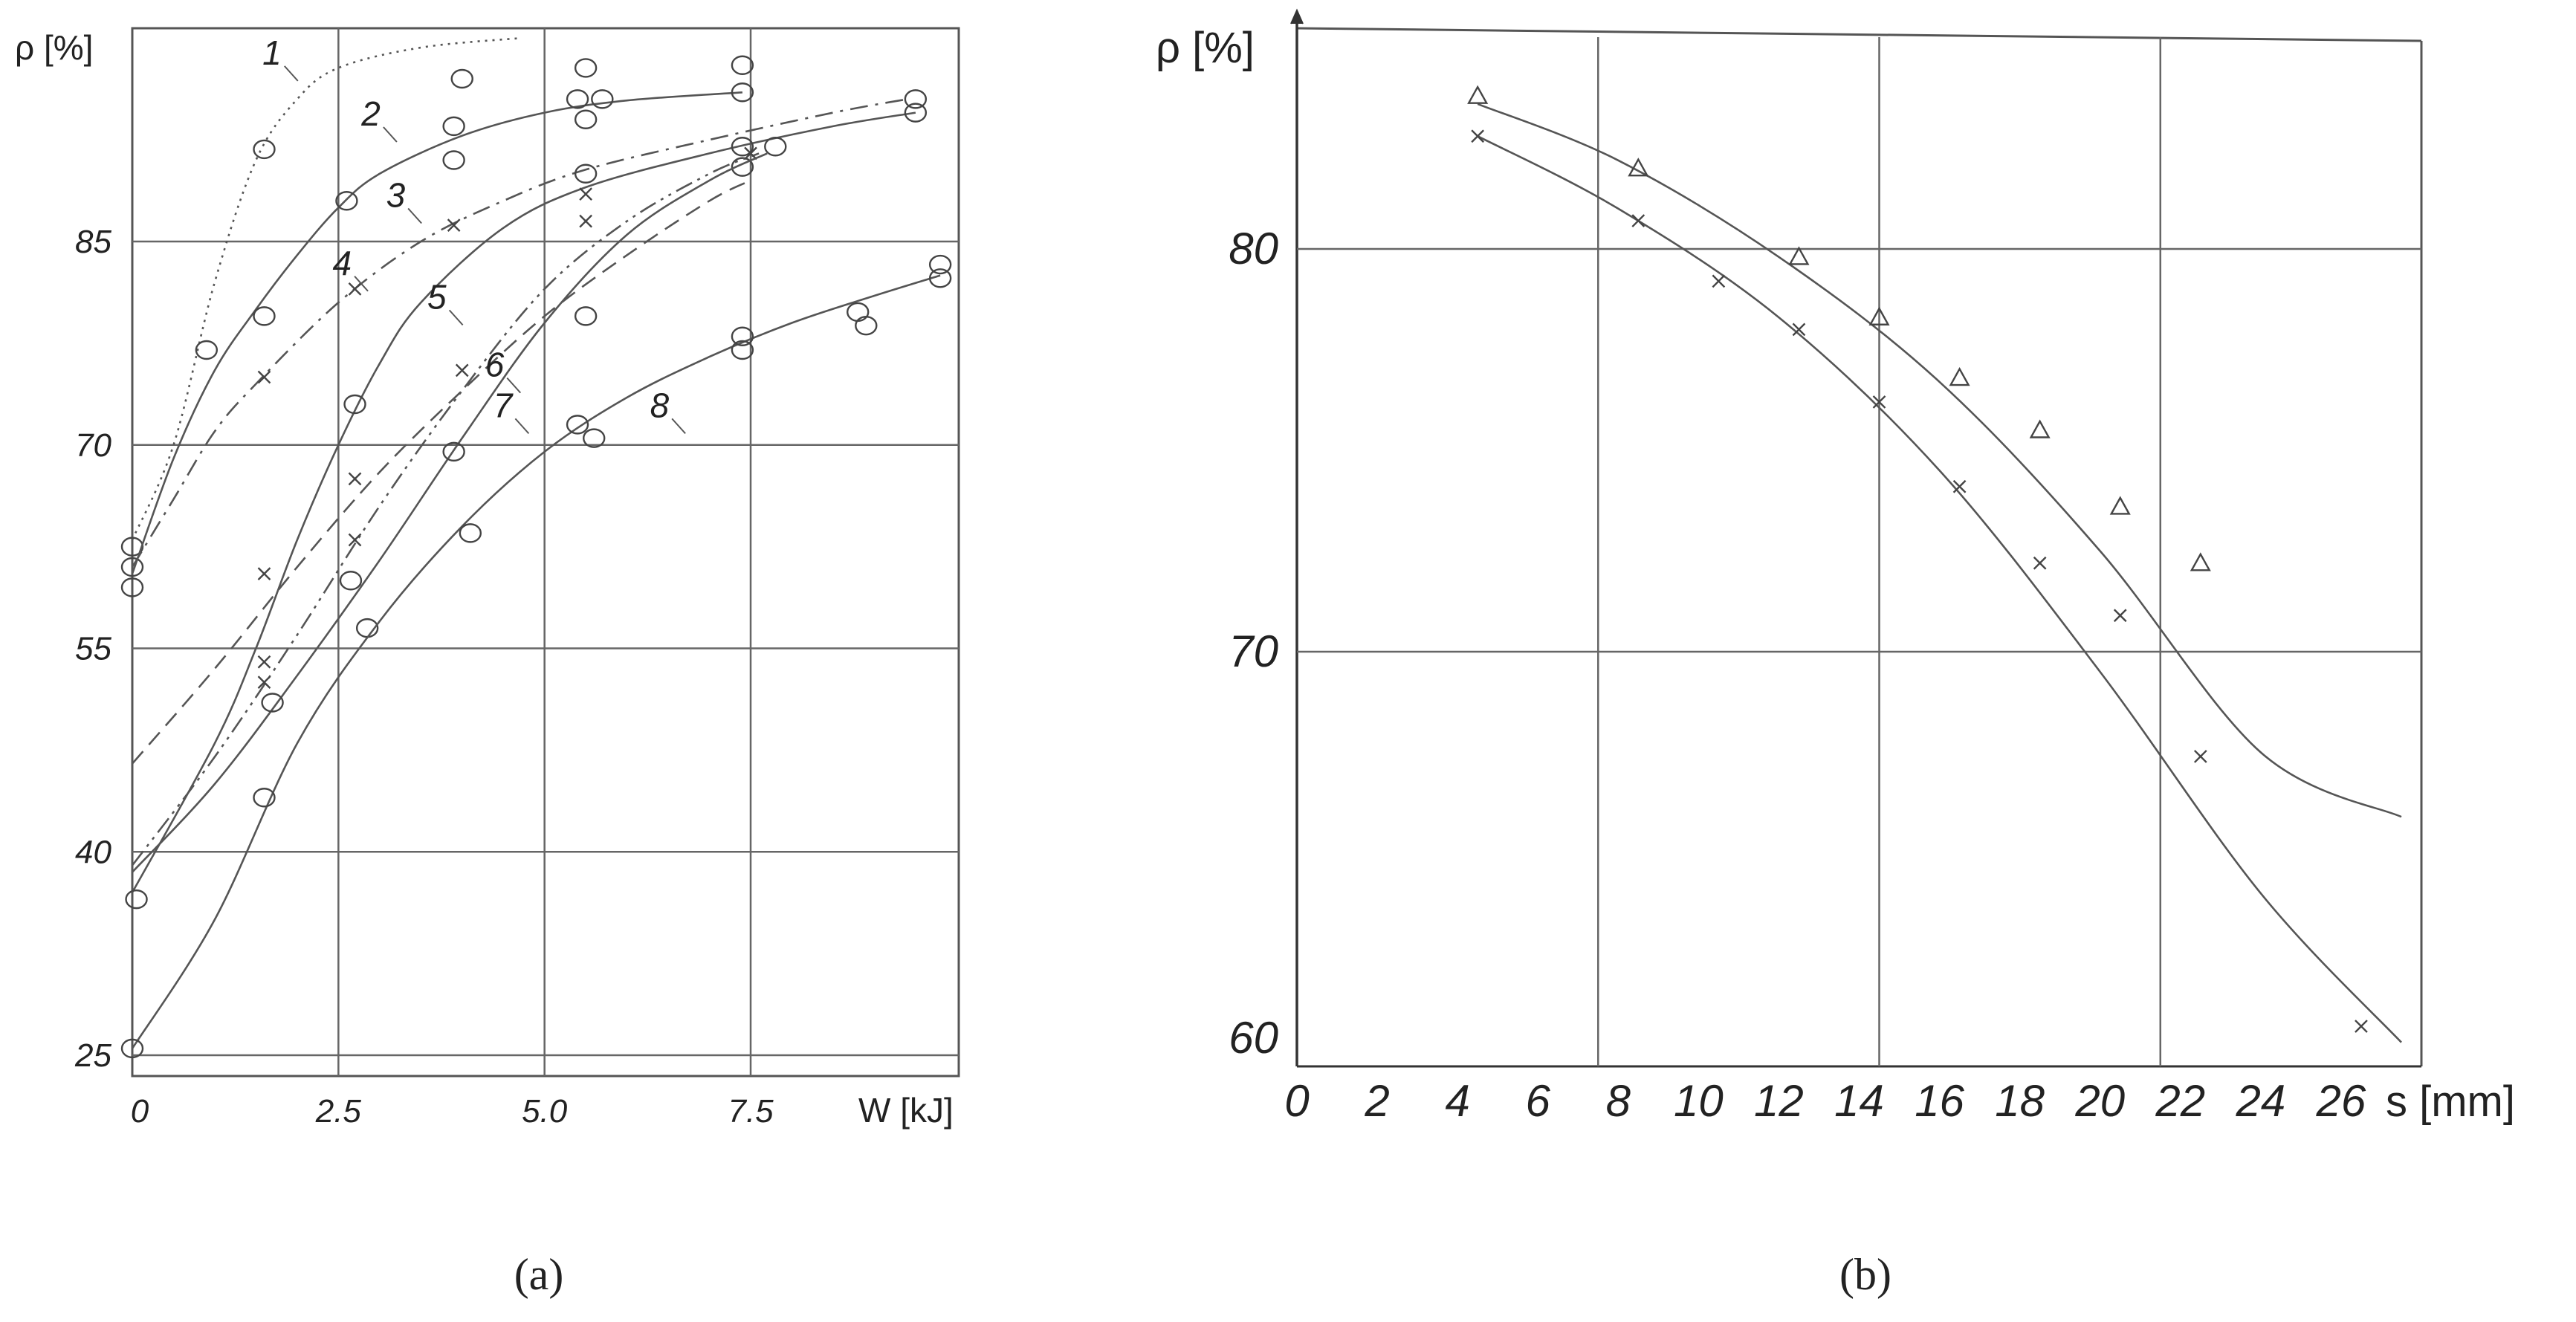  Describe the element at coordinates (1296, 1101) in the screenshot. I see `x-tick-label: 0` at that location.